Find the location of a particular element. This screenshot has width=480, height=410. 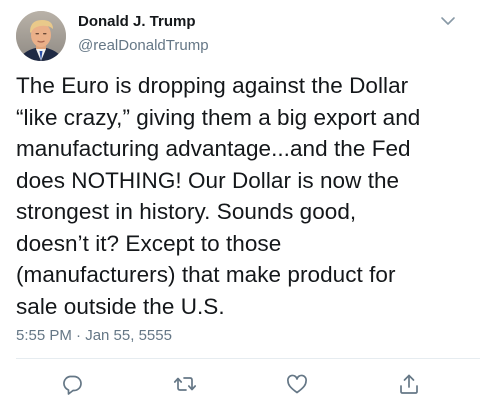

divider is located at coordinates (248, 358).